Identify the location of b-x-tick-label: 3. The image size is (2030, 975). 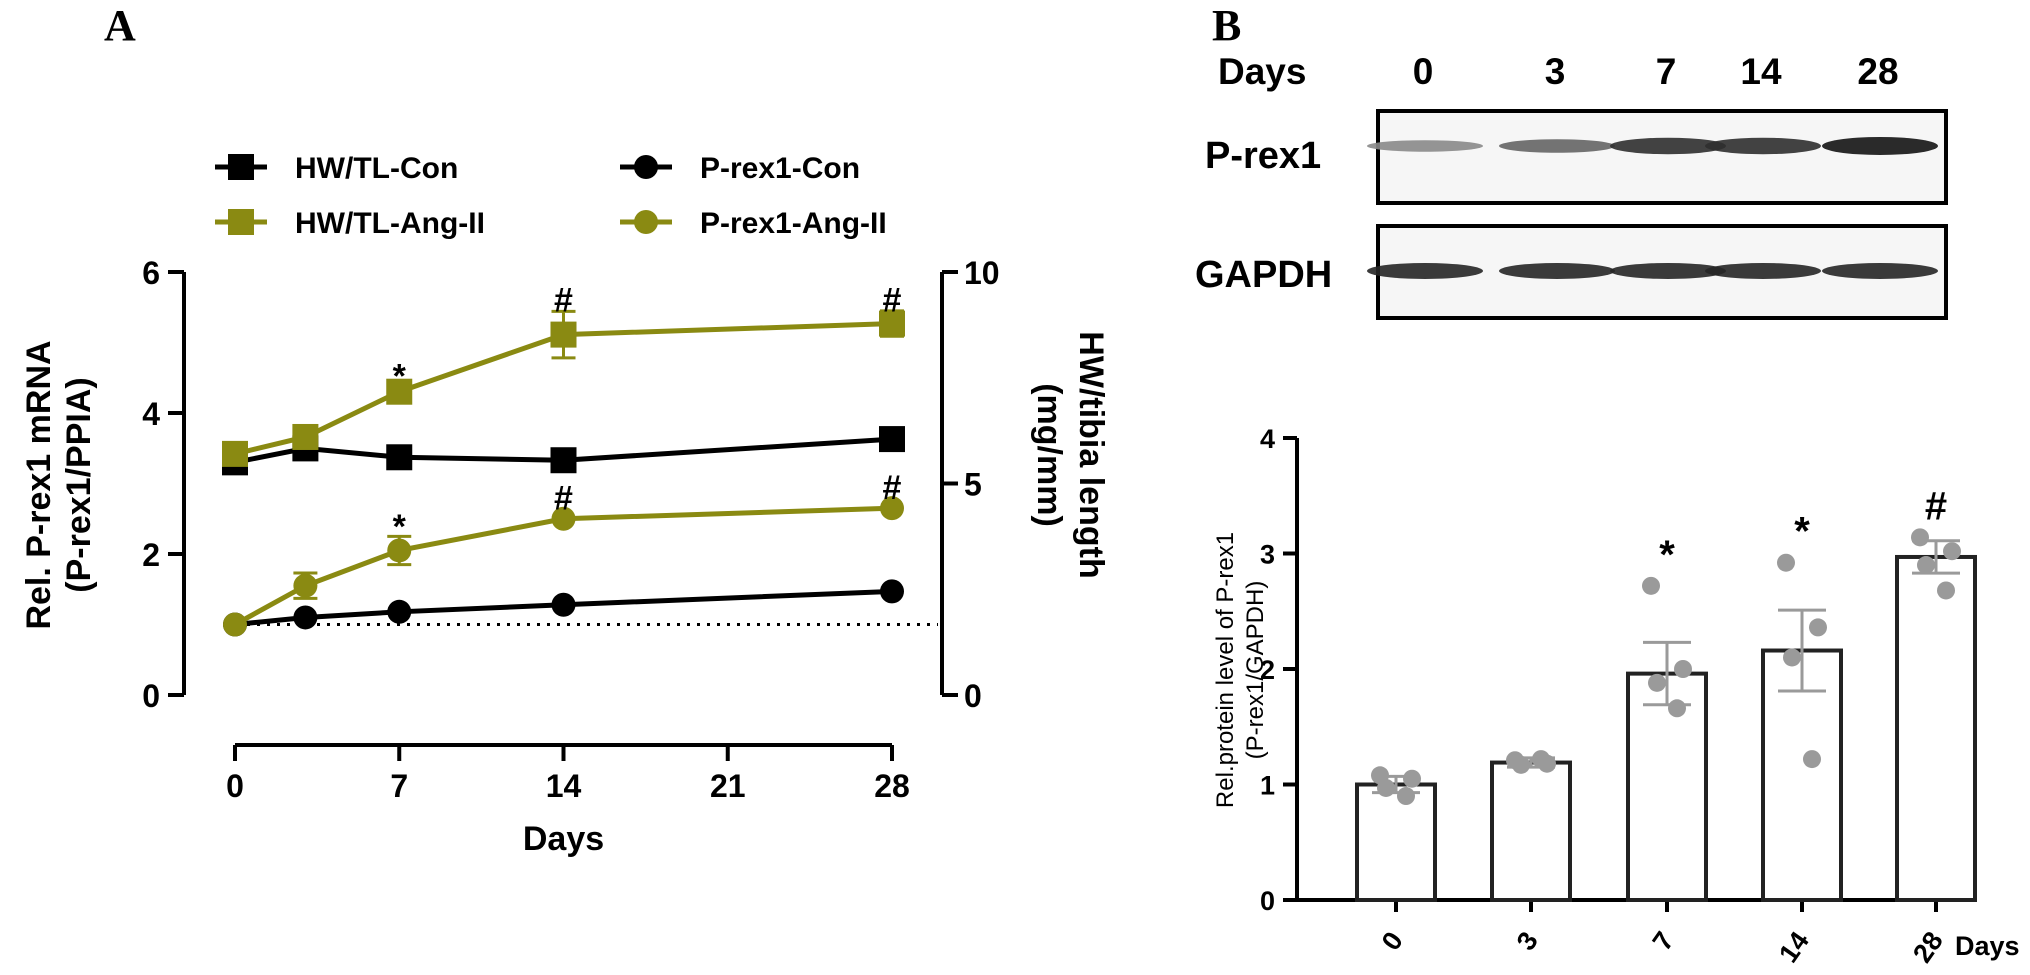
(1527, 941).